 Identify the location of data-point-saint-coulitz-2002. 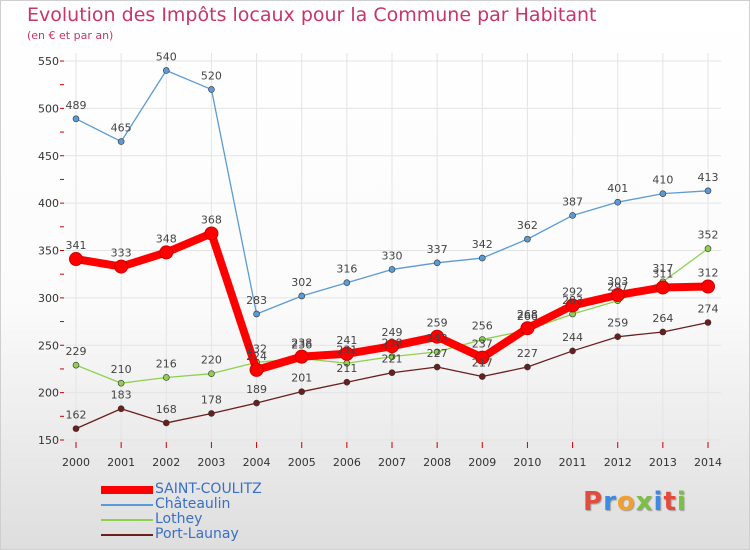
(166, 252).